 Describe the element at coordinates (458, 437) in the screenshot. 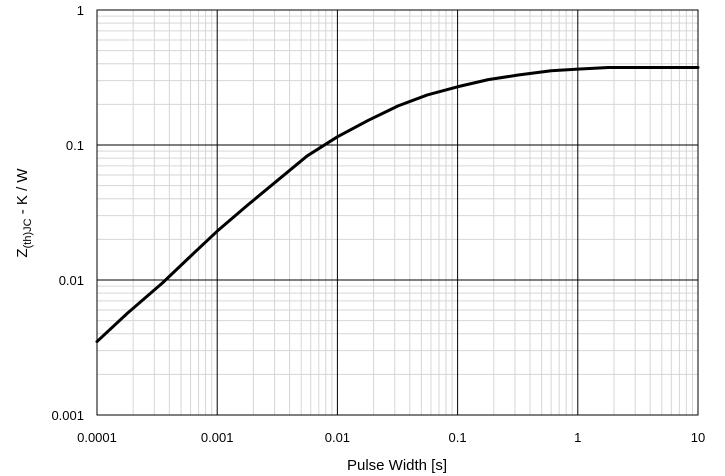

I see `x-tick-label: 0.1` at that location.